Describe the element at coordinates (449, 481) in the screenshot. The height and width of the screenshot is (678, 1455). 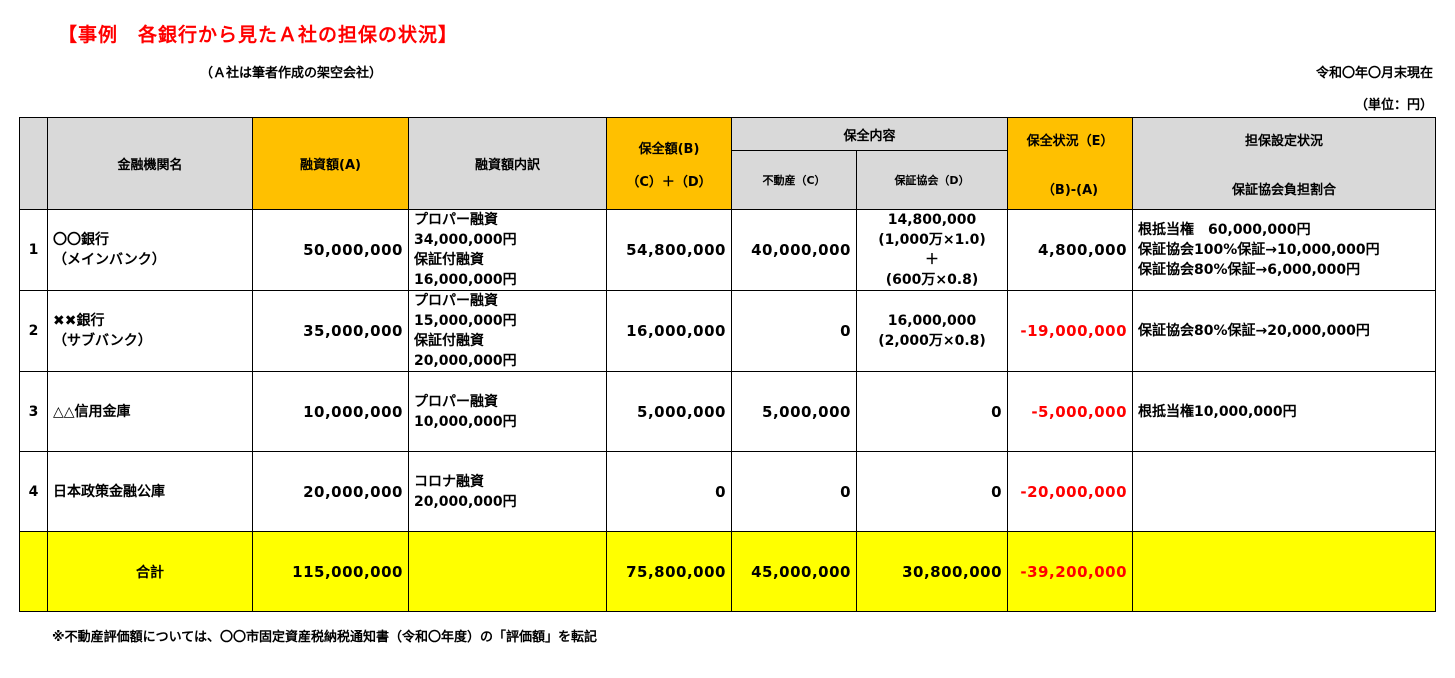
I see `loan-breakdown-line: コロナ融資` at that location.